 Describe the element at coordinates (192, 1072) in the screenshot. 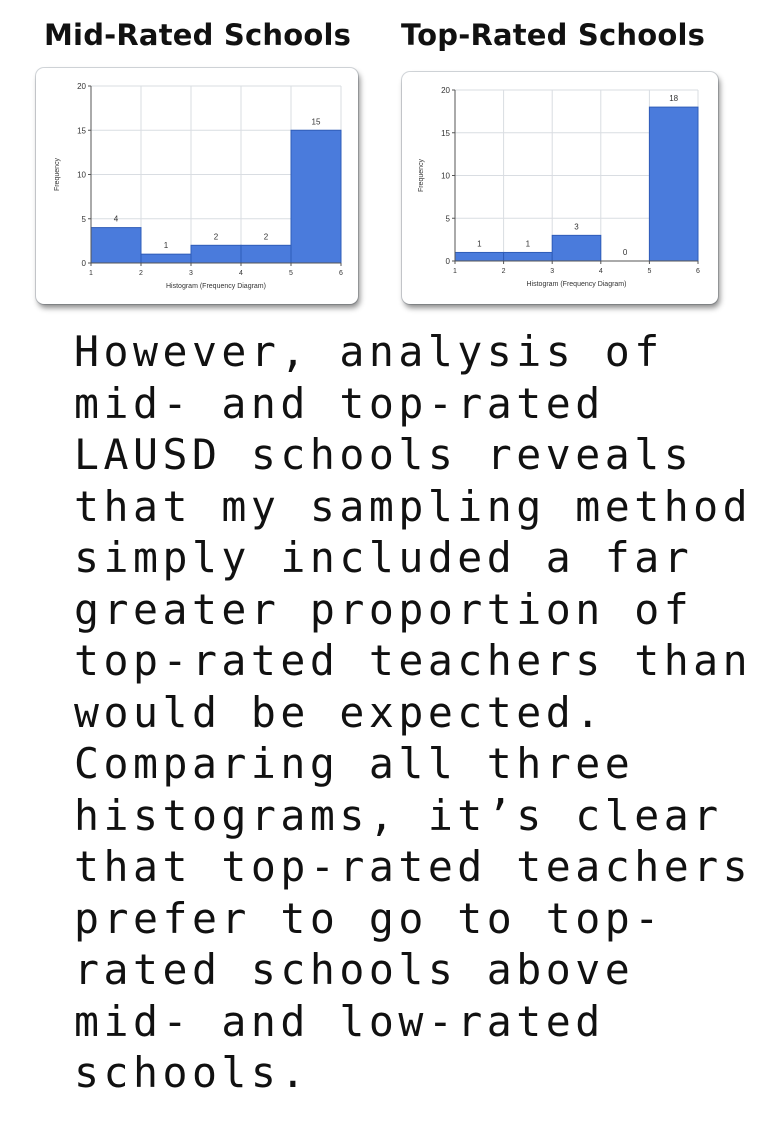

I see `body-line: schools.` at that location.